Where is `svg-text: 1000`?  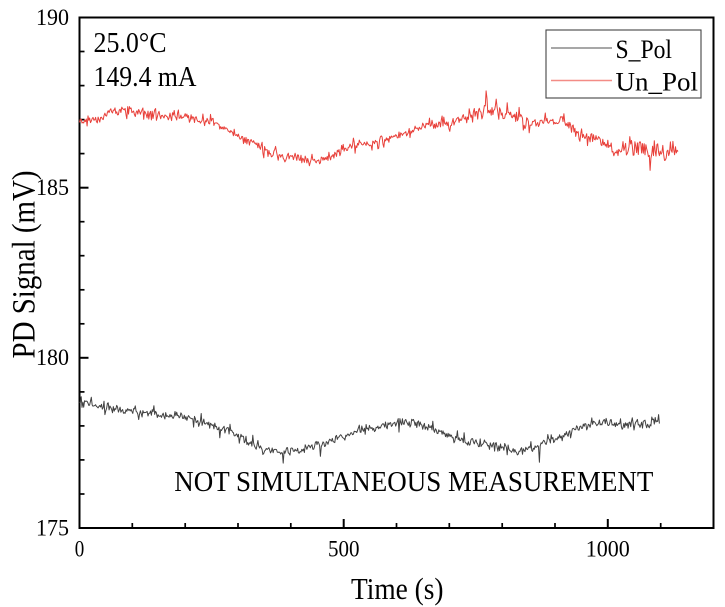
svg-text: 1000 is located at coordinates (608, 549).